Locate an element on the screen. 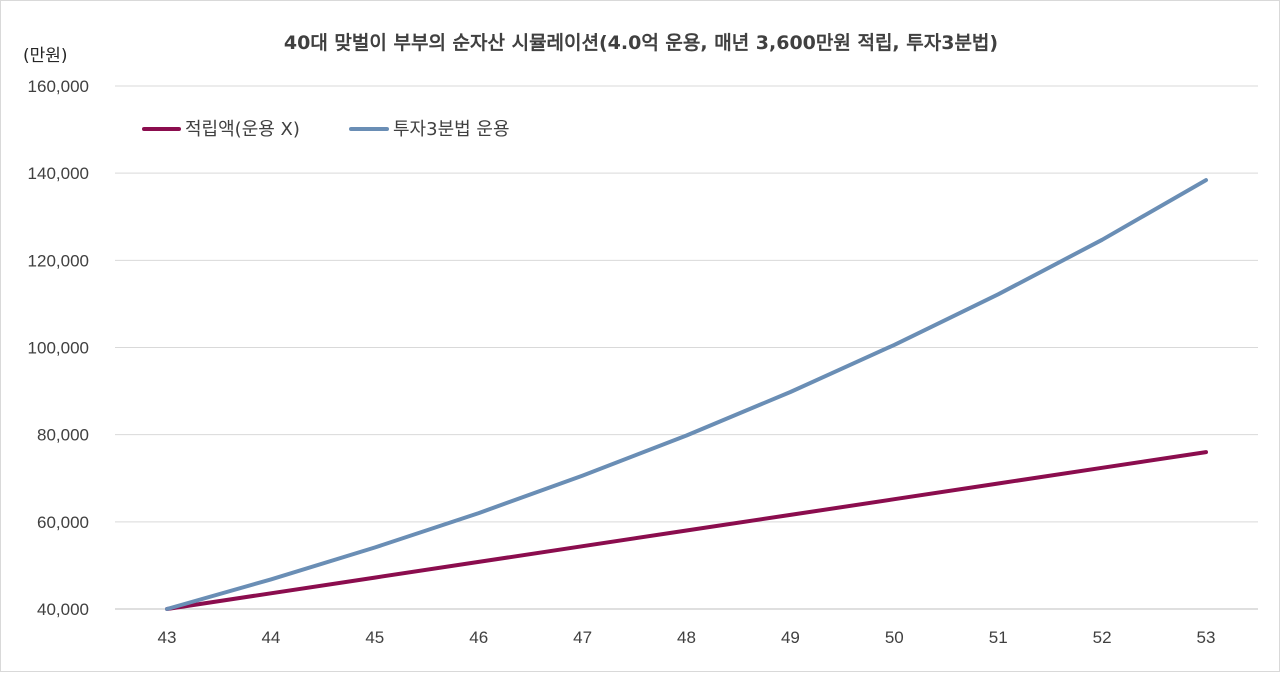 The width and height of the screenshot is (1280, 673). x-tick-label: 51 is located at coordinates (998, 637).